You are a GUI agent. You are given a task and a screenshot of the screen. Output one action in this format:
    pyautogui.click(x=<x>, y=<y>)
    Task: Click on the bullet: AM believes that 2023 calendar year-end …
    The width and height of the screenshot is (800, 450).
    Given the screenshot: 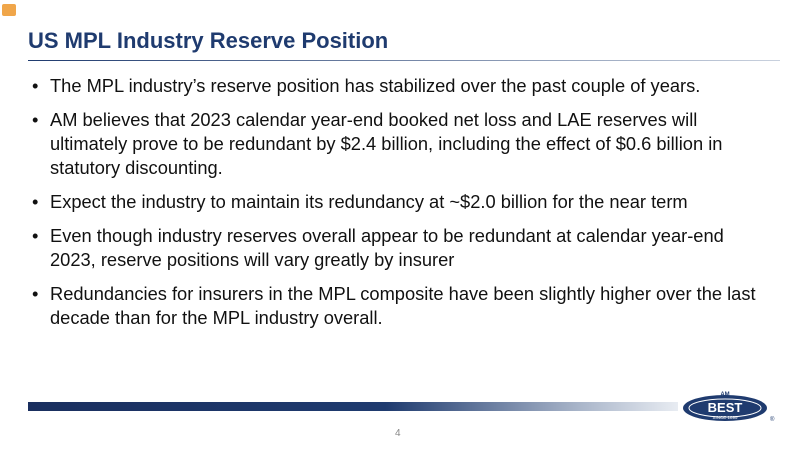 What is the action you would take?
    pyautogui.click(x=400, y=144)
    